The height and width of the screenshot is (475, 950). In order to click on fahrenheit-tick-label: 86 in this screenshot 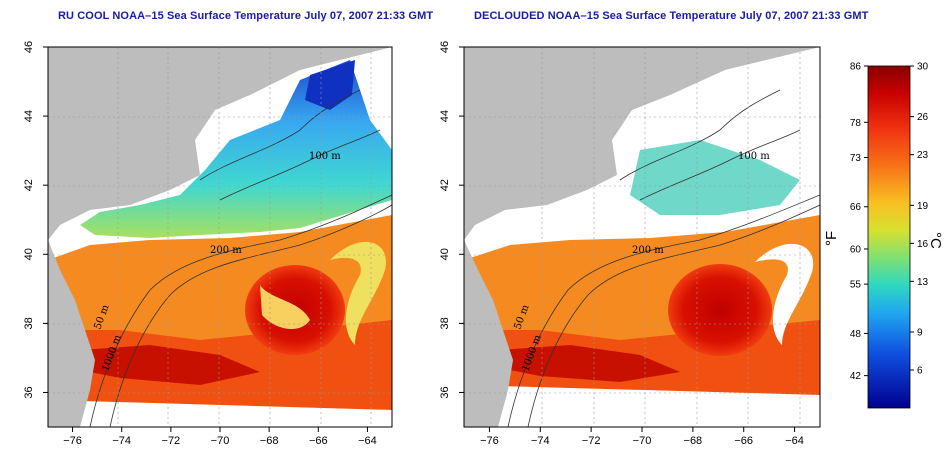, I will do `click(856, 67)`.